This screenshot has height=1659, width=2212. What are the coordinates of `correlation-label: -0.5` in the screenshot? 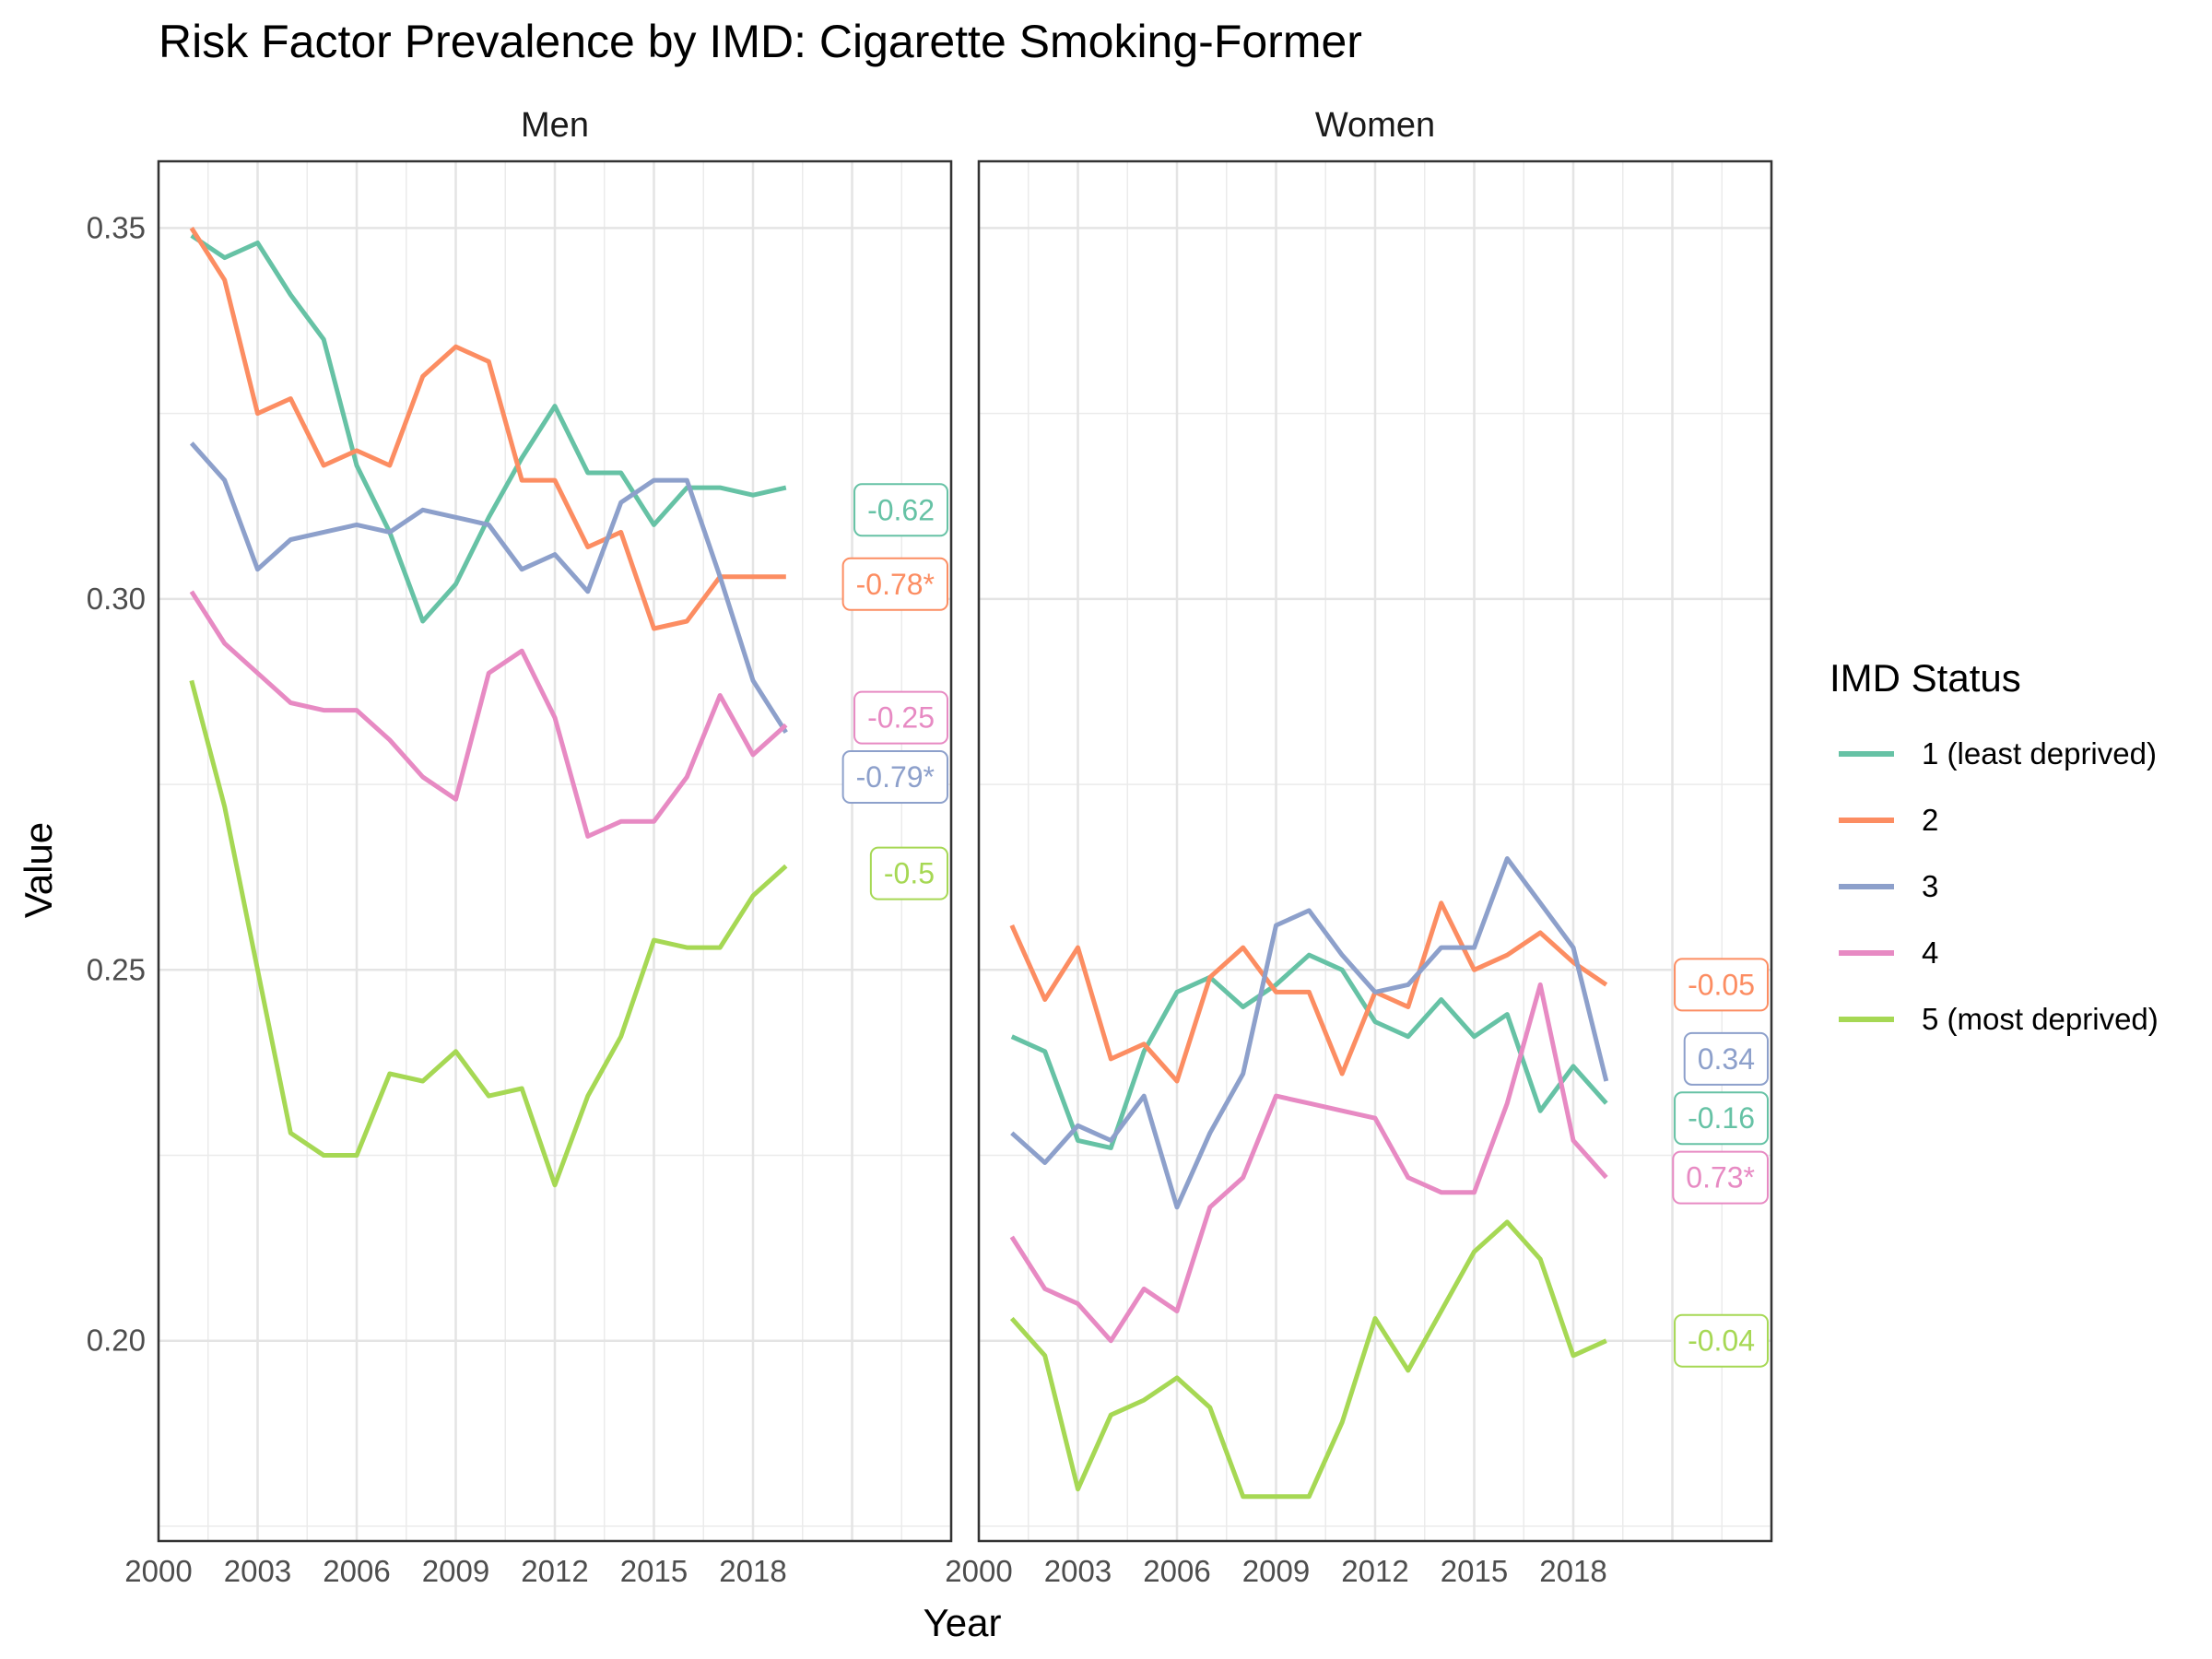 It's located at (908, 873).